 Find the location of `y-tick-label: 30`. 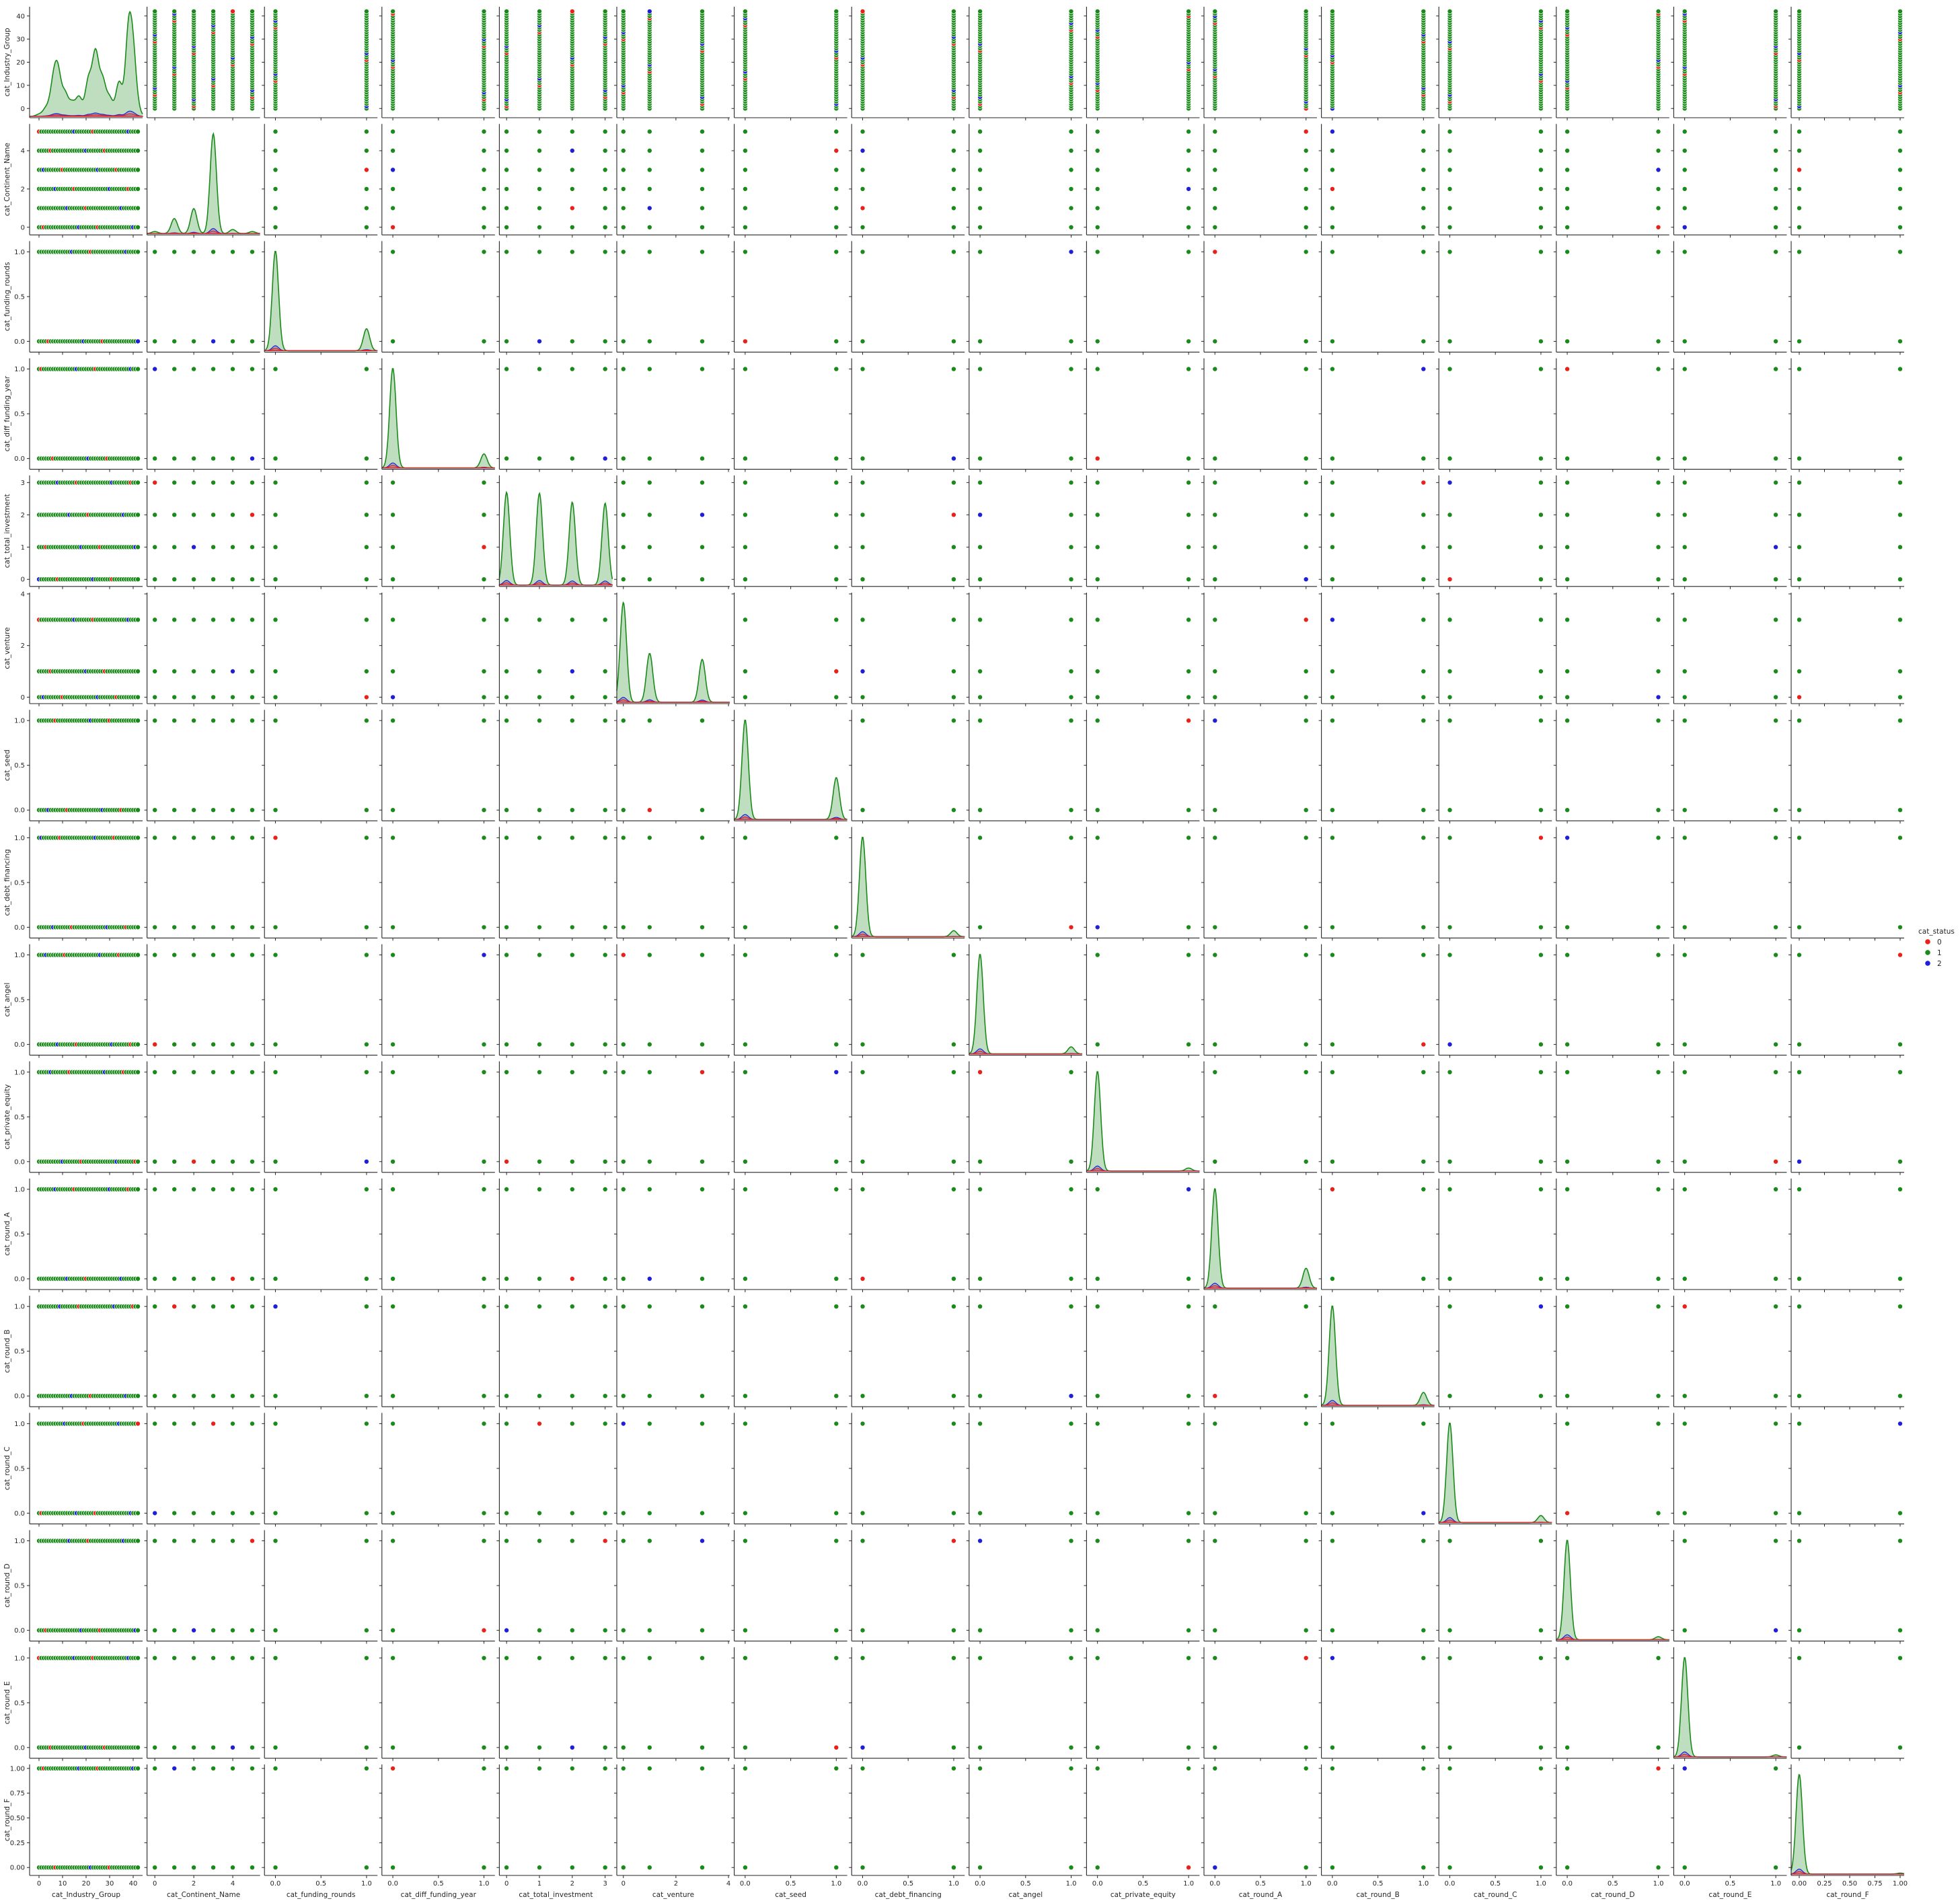

y-tick-label: 30 is located at coordinates (20, 40).